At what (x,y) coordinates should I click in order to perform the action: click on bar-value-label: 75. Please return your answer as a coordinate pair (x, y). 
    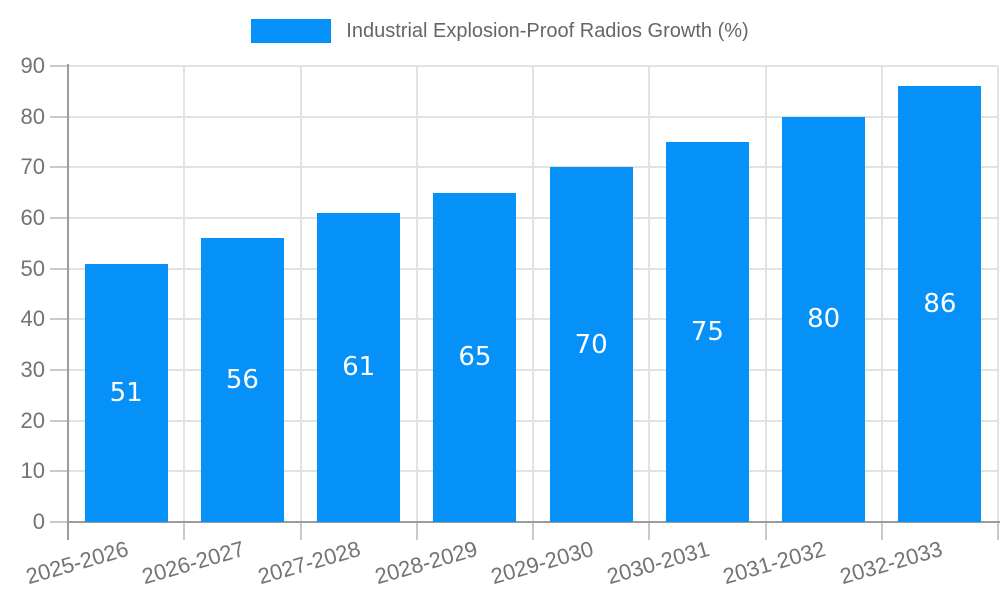
    Looking at the image, I should click on (707, 332).